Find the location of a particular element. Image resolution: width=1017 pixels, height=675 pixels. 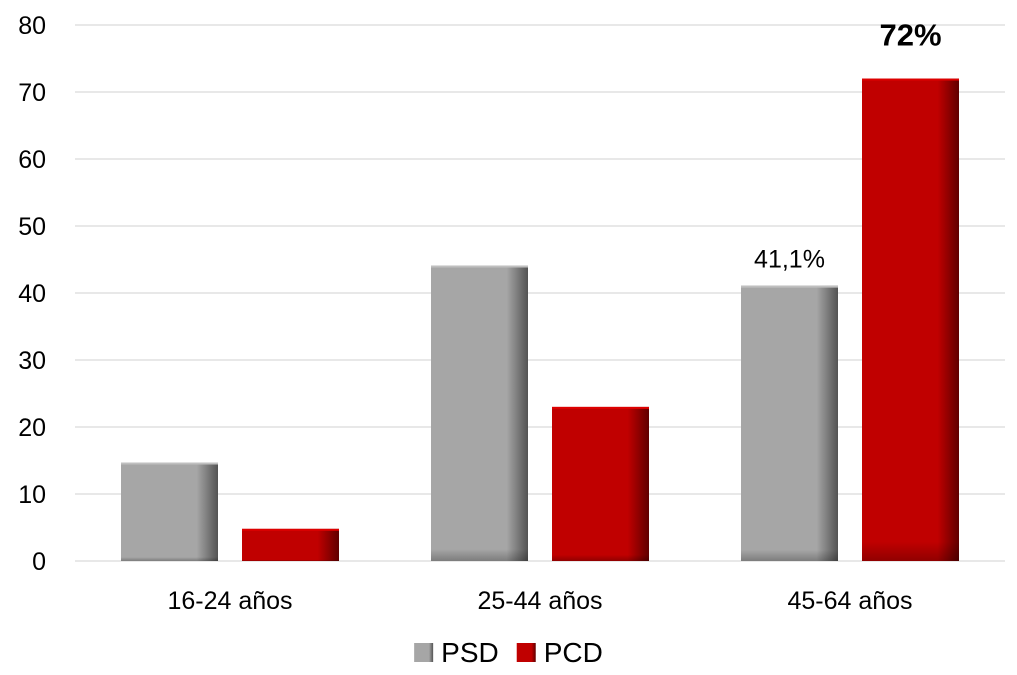

y-tick-label: 30 is located at coordinates (32, 361).